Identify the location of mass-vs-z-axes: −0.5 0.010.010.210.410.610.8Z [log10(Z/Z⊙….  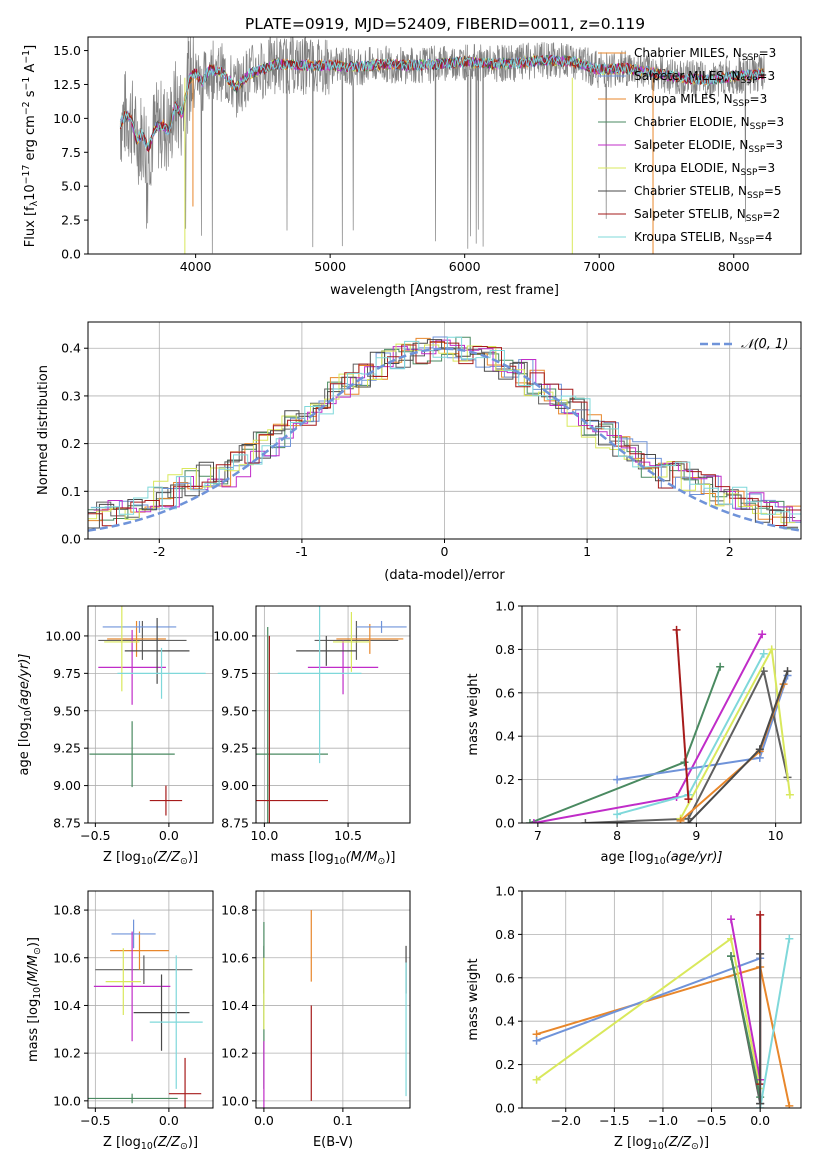
(120, 1021).